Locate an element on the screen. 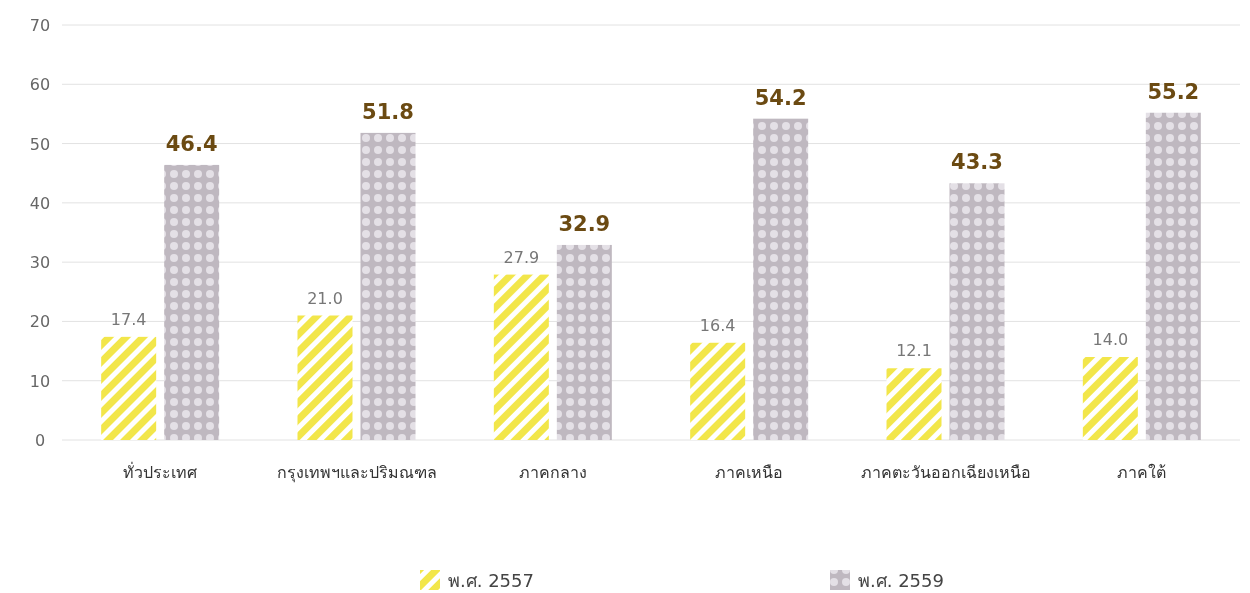 This screenshot has width=1250, height=593. data-label: 27.9 is located at coordinates (521, 257).